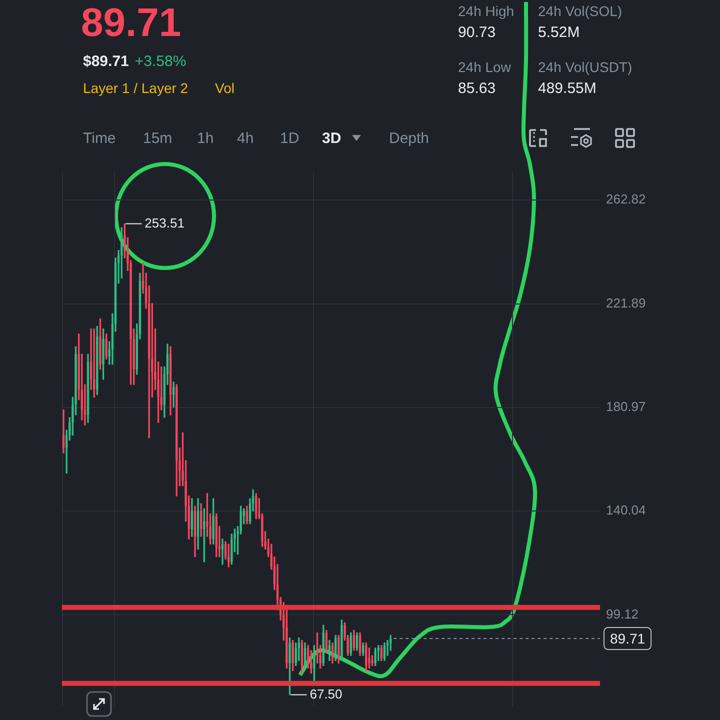 The width and height of the screenshot is (720, 720). What do you see at coordinates (477, 88) in the screenshot?
I see `text: 85.63` at bounding box center [477, 88].